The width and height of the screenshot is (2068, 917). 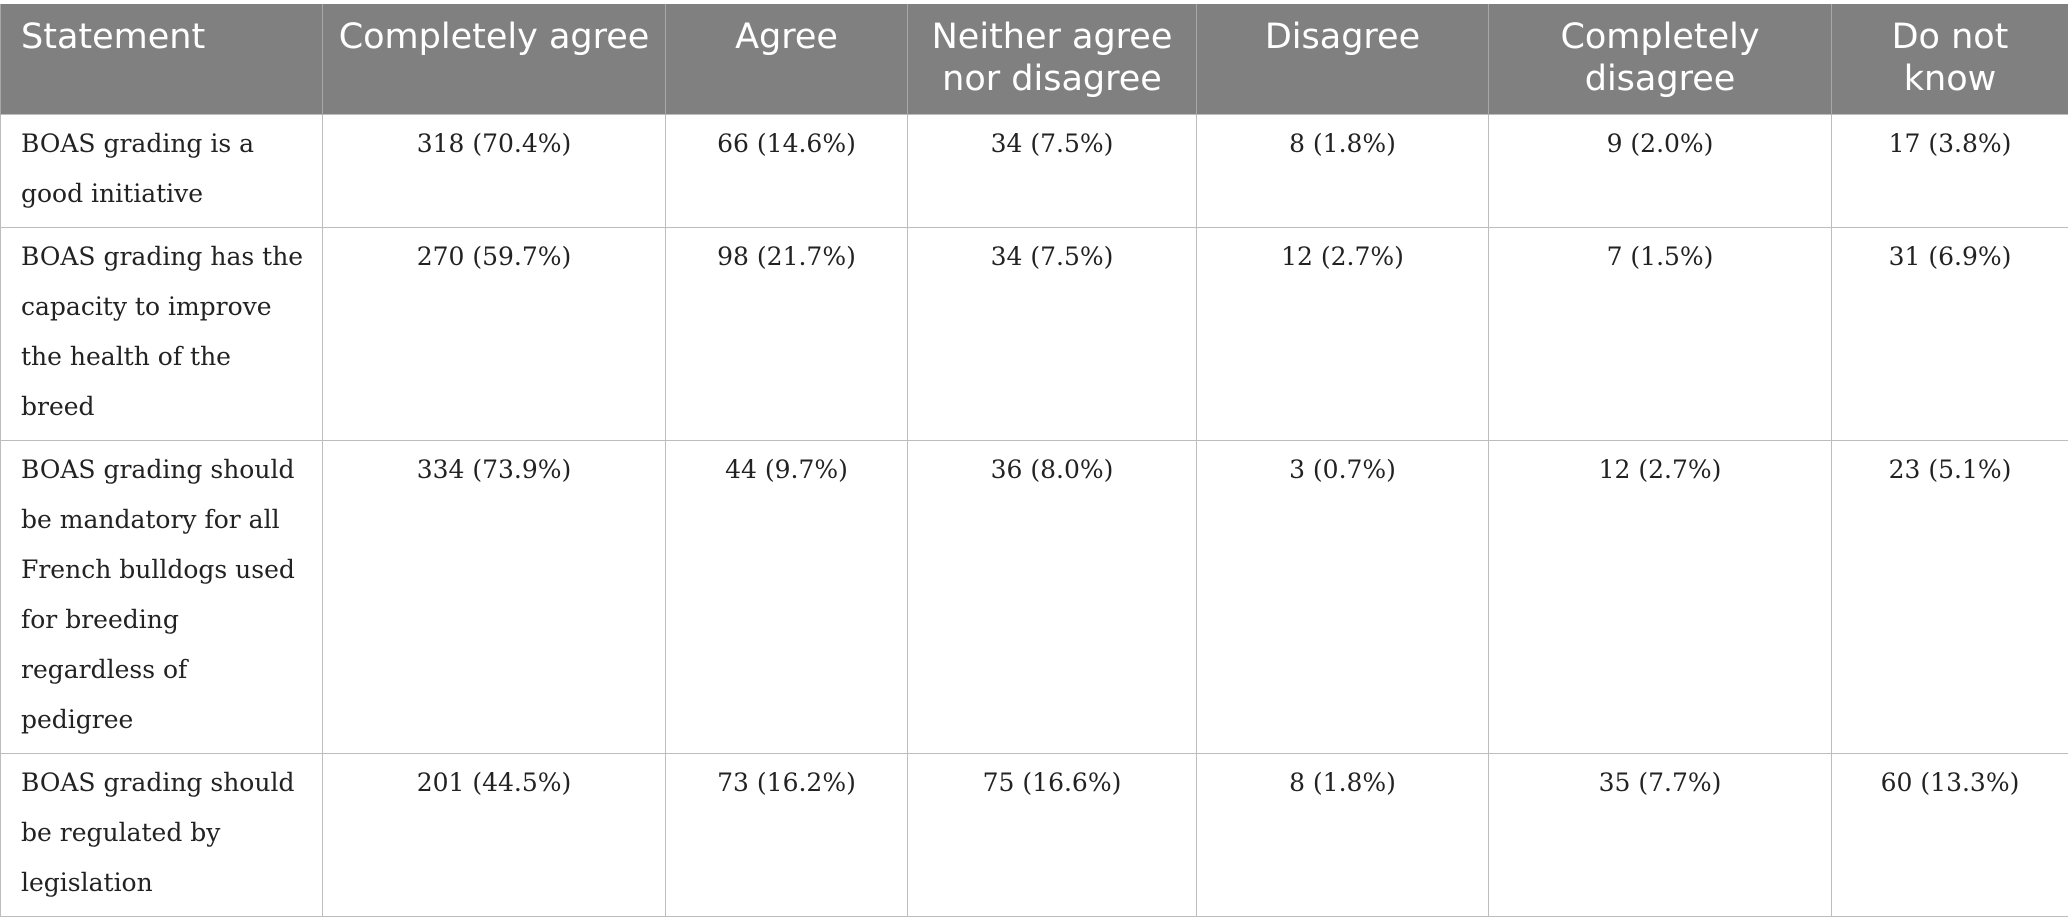 What do you see at coordinates (787, 170) in the screenshot?
I see `agree-cell: 66 (14.6%)` at bounding box center [787, 170].